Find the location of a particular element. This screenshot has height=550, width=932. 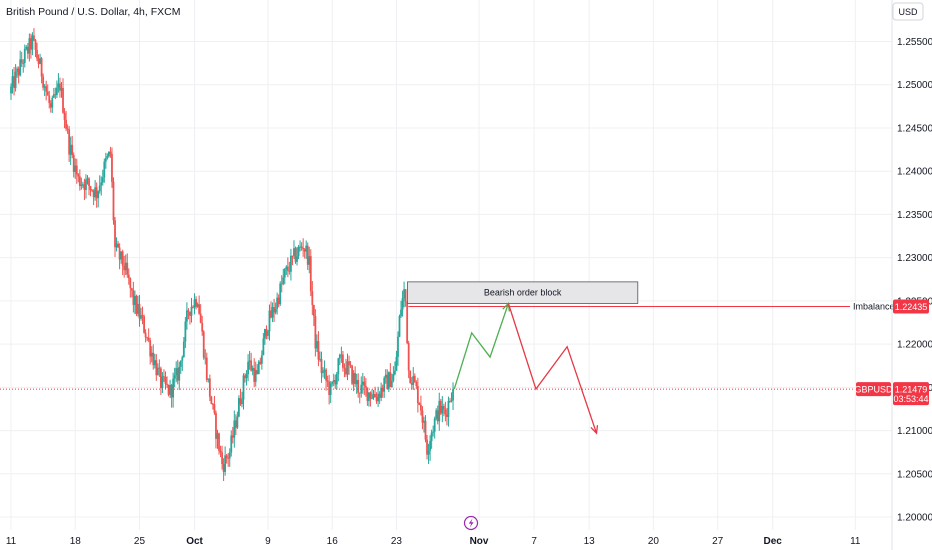

price-tick-label: 1.23000 is located at coordinates (914, 258).